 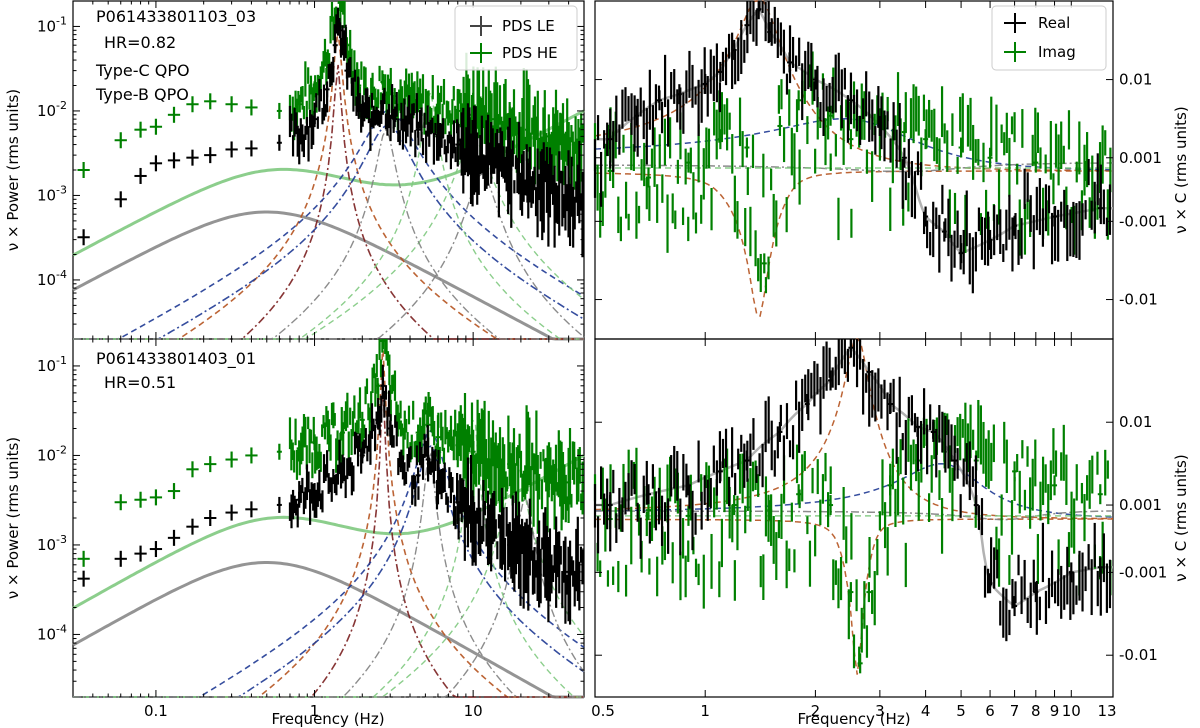 I want to click on component-broad, so click(x=854, y=167).